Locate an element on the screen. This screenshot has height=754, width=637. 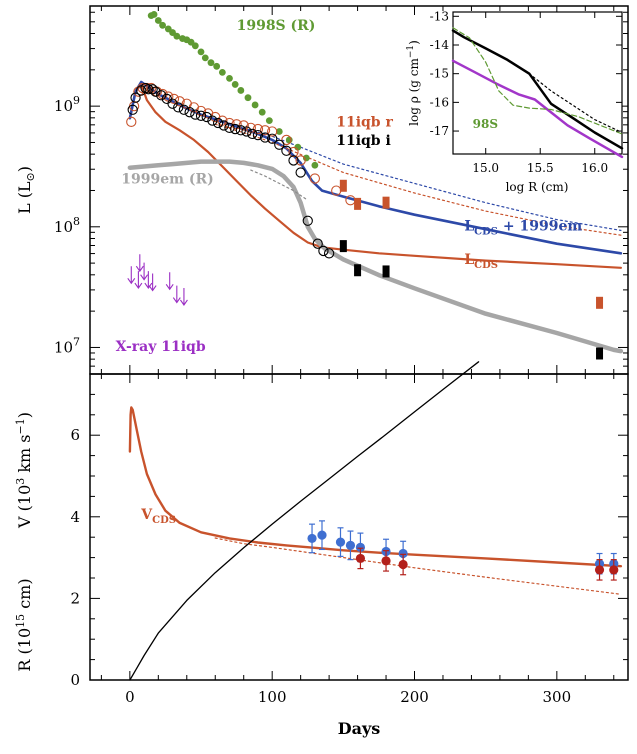
inset-x-tick-label: 15.0 is located at coordinates (485, 168).